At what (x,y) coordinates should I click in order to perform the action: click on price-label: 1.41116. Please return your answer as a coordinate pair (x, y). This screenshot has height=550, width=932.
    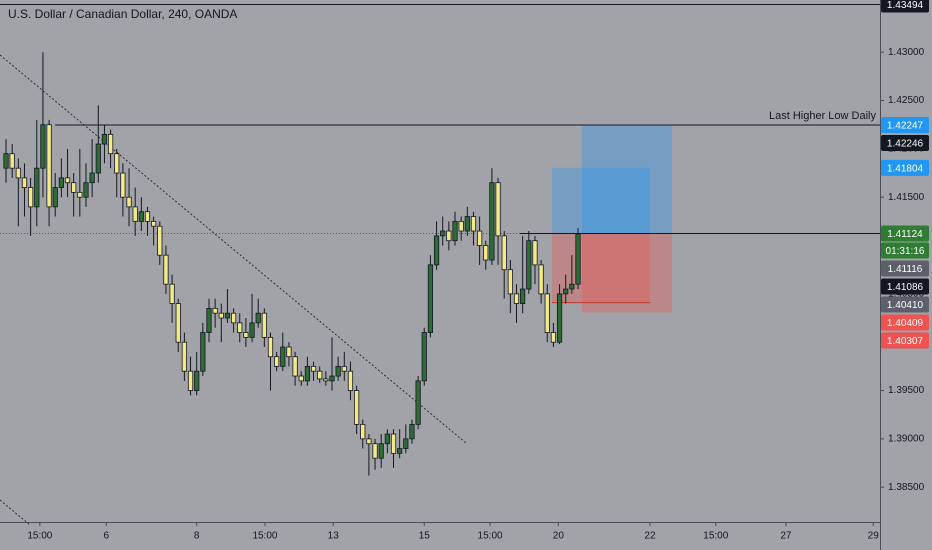
    Looking at the image, I should click on (905, 269).